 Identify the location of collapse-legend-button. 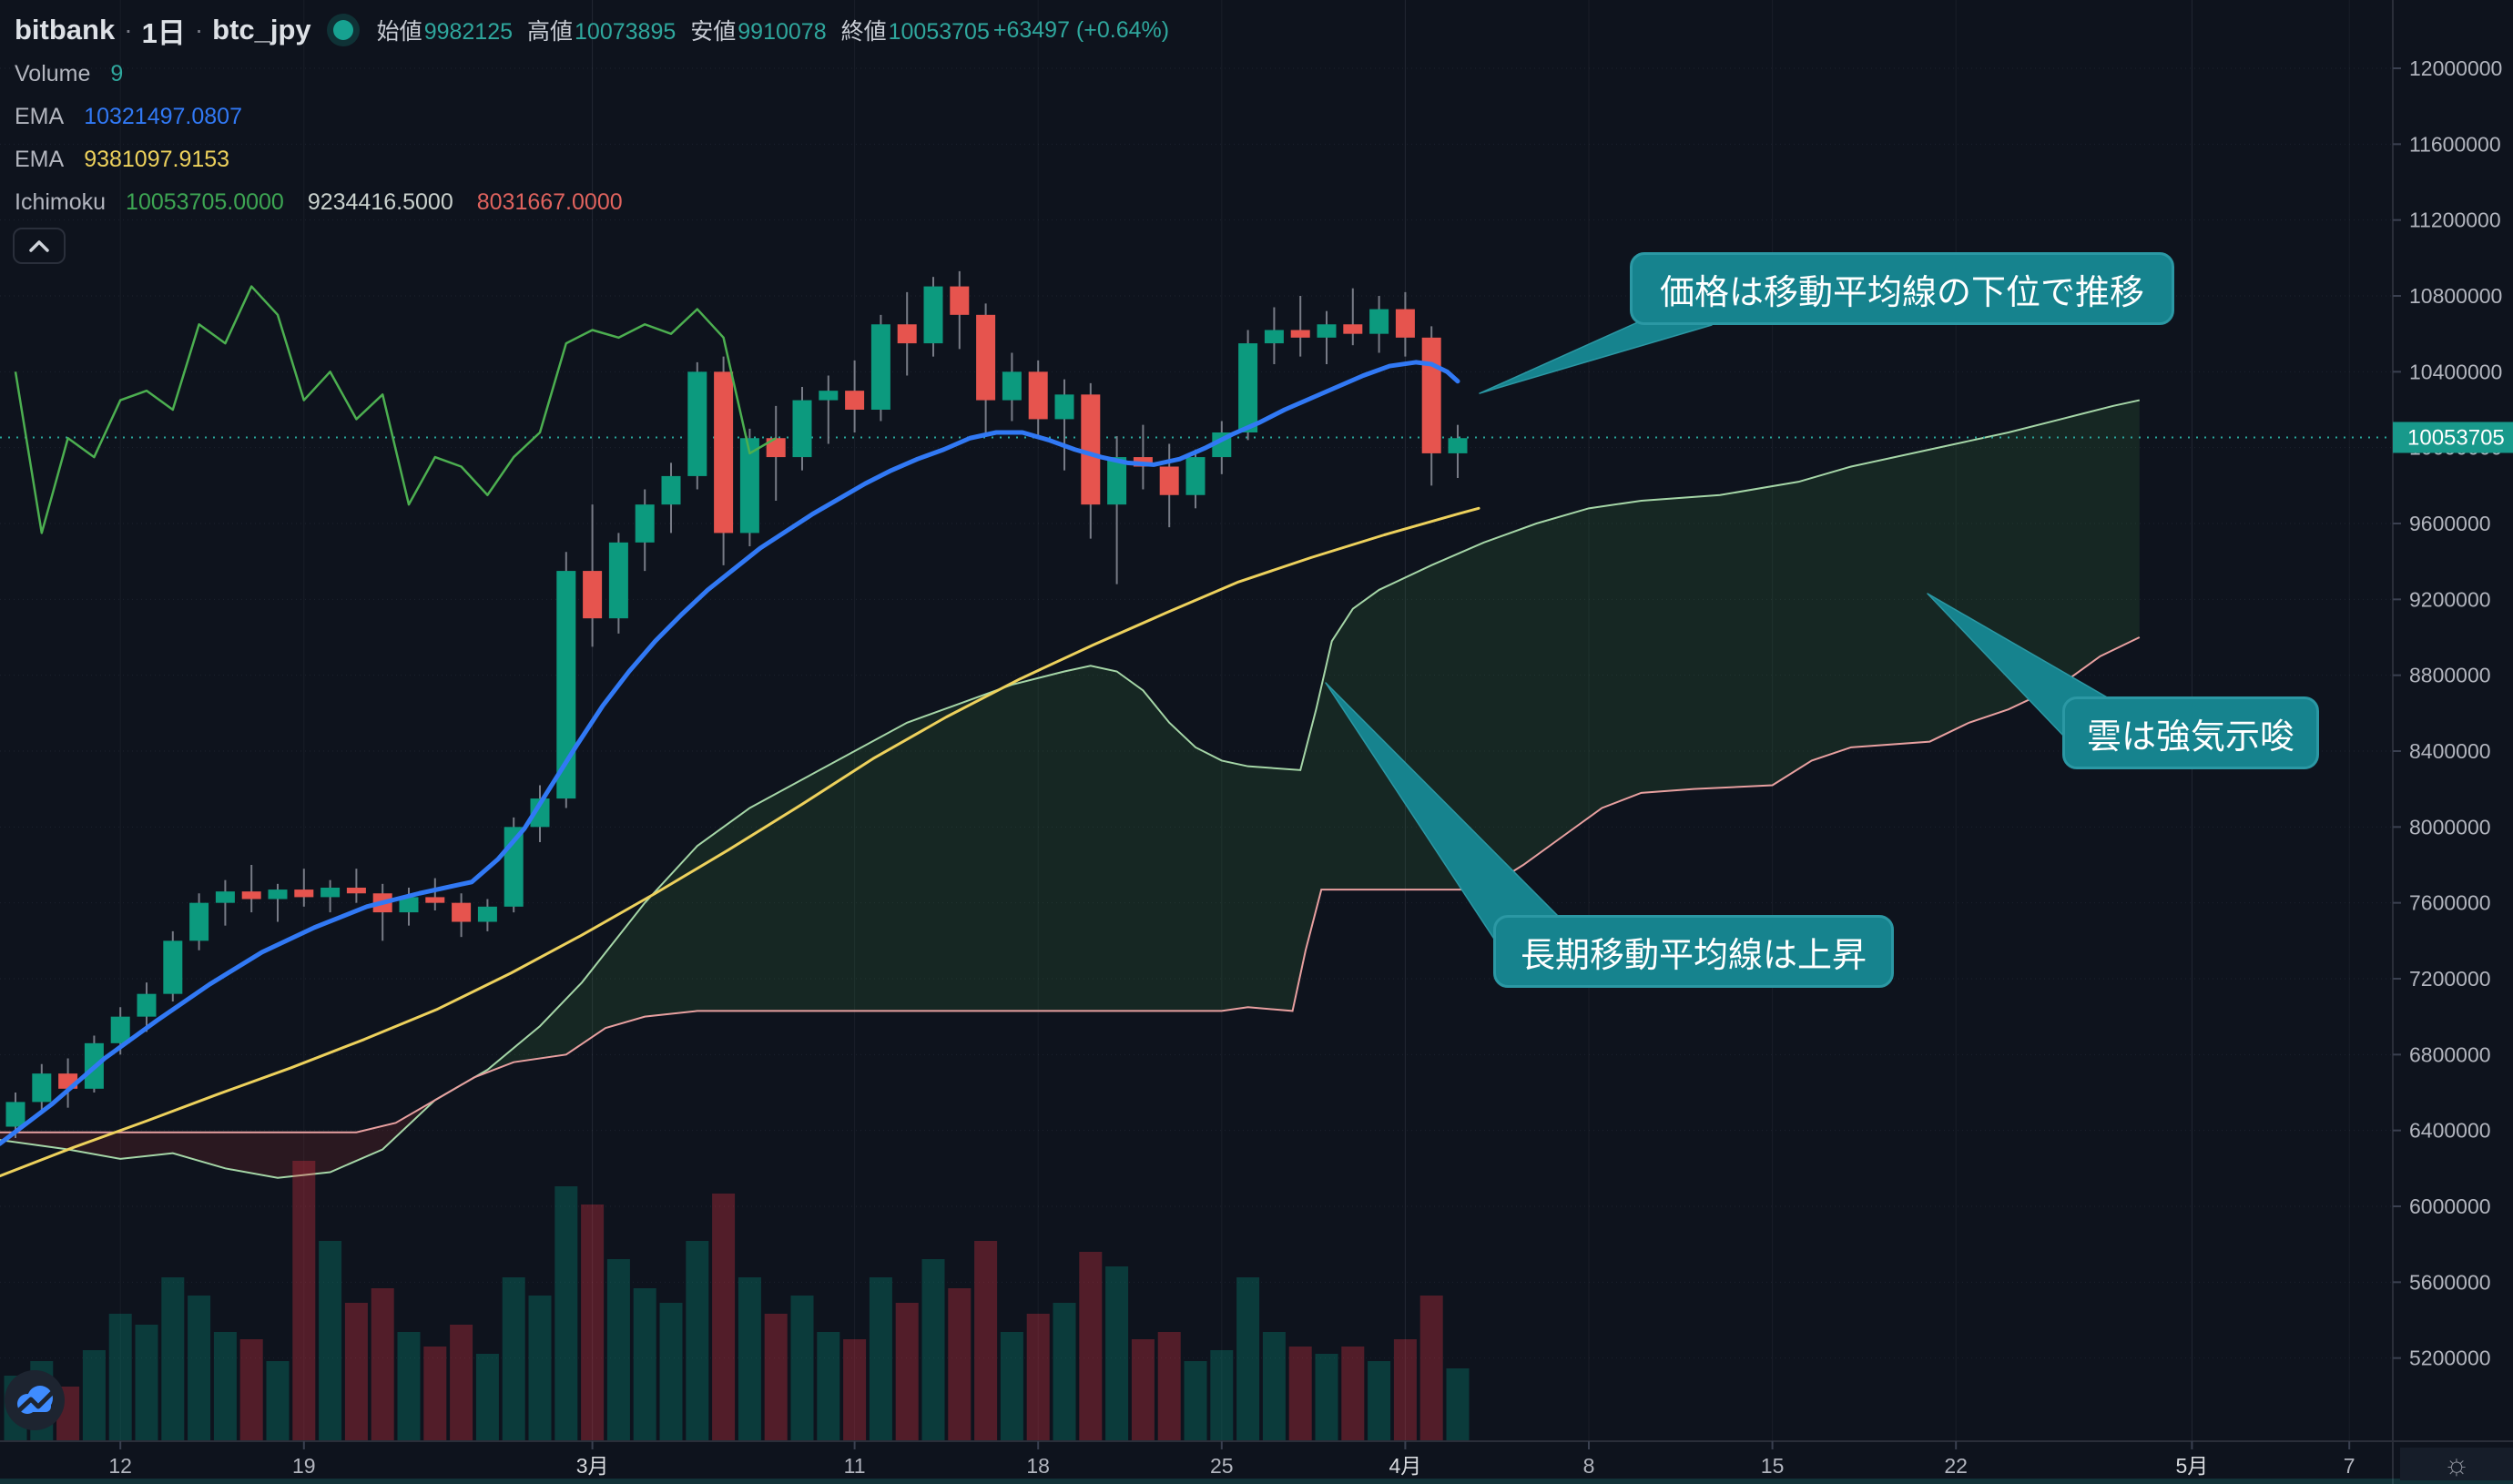
(39, 246).